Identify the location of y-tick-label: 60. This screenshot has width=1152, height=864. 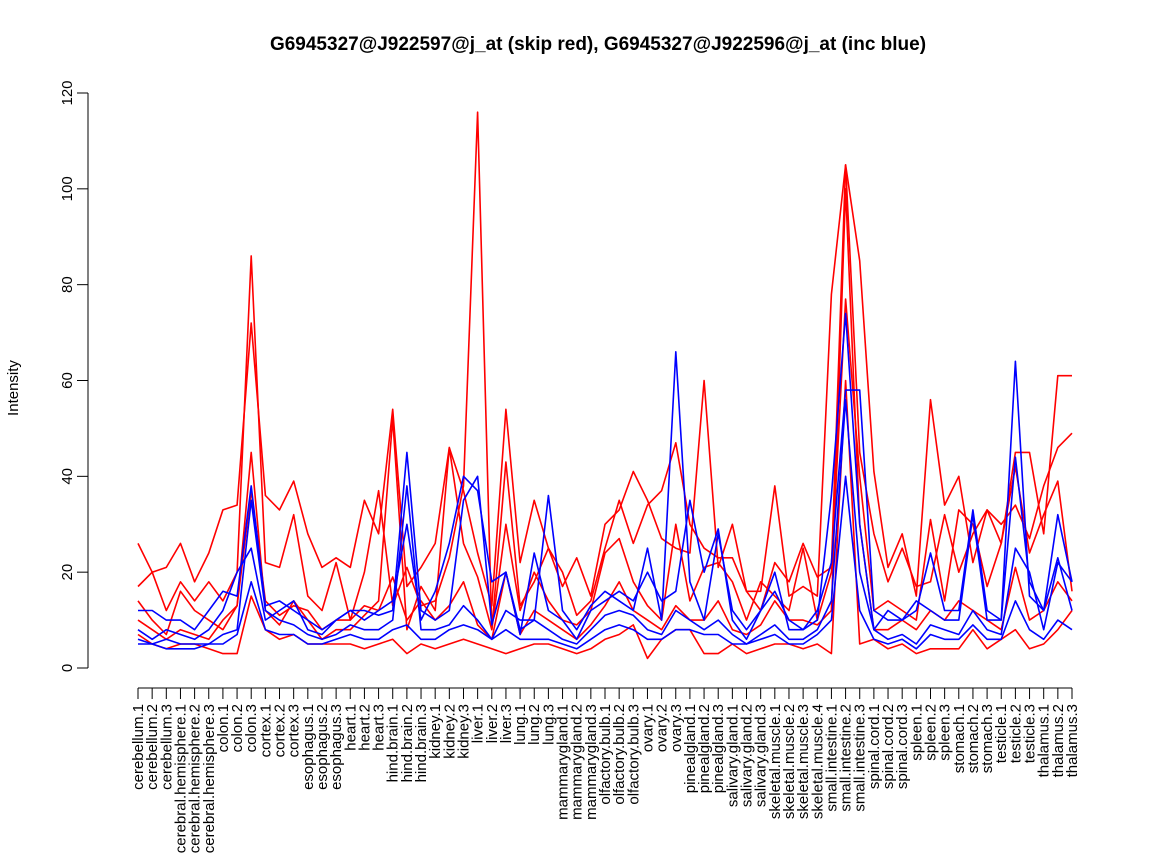
(67, 380).